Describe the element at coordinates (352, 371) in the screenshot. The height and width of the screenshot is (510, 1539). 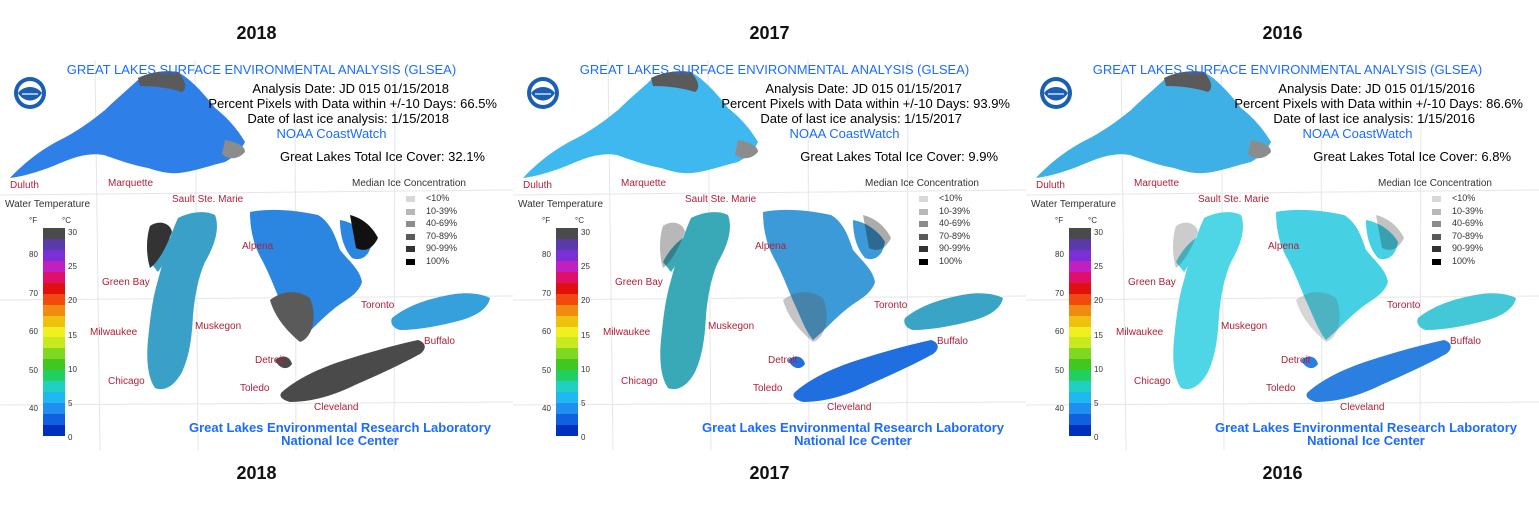
I see `lake-erie` at that location.